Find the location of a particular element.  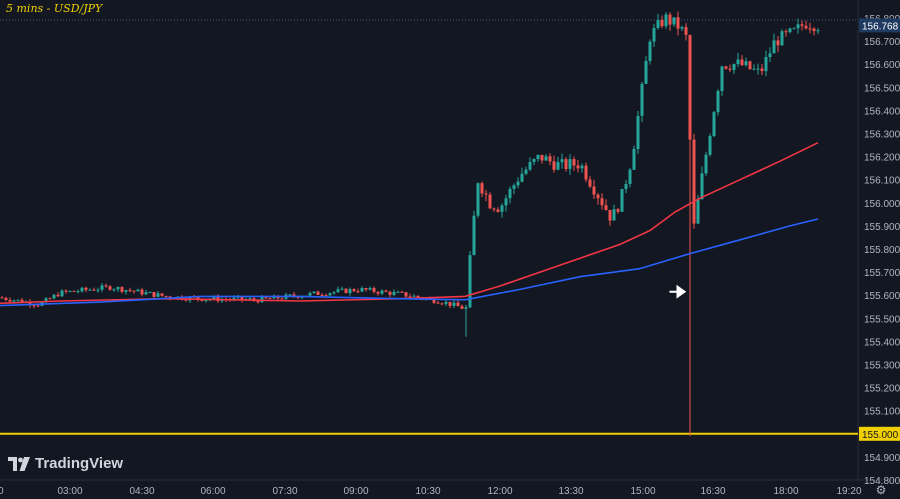

level-price-label: 155.000 is located at coordinates (880, 435).